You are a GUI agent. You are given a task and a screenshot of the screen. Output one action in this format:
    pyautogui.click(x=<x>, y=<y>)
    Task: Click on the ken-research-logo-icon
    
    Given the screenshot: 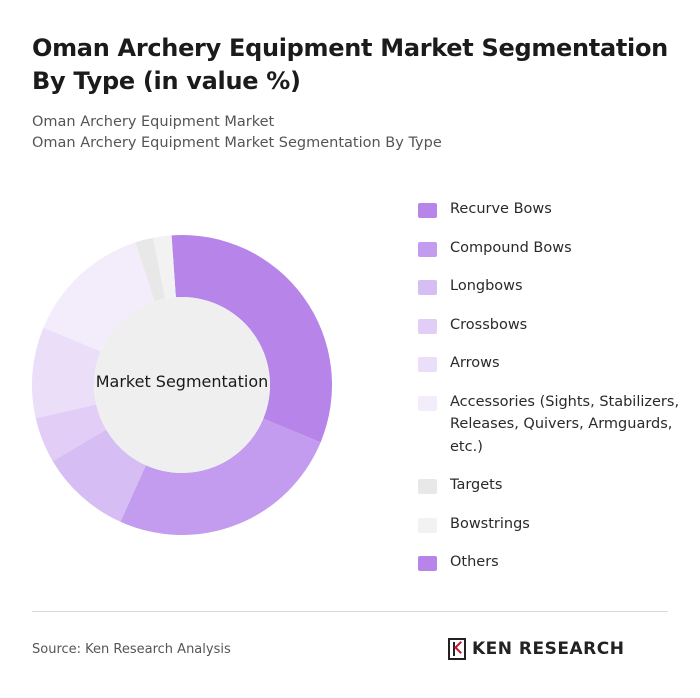 What is the action you would take?
    pyautogui.click(x=457, y=649)
    